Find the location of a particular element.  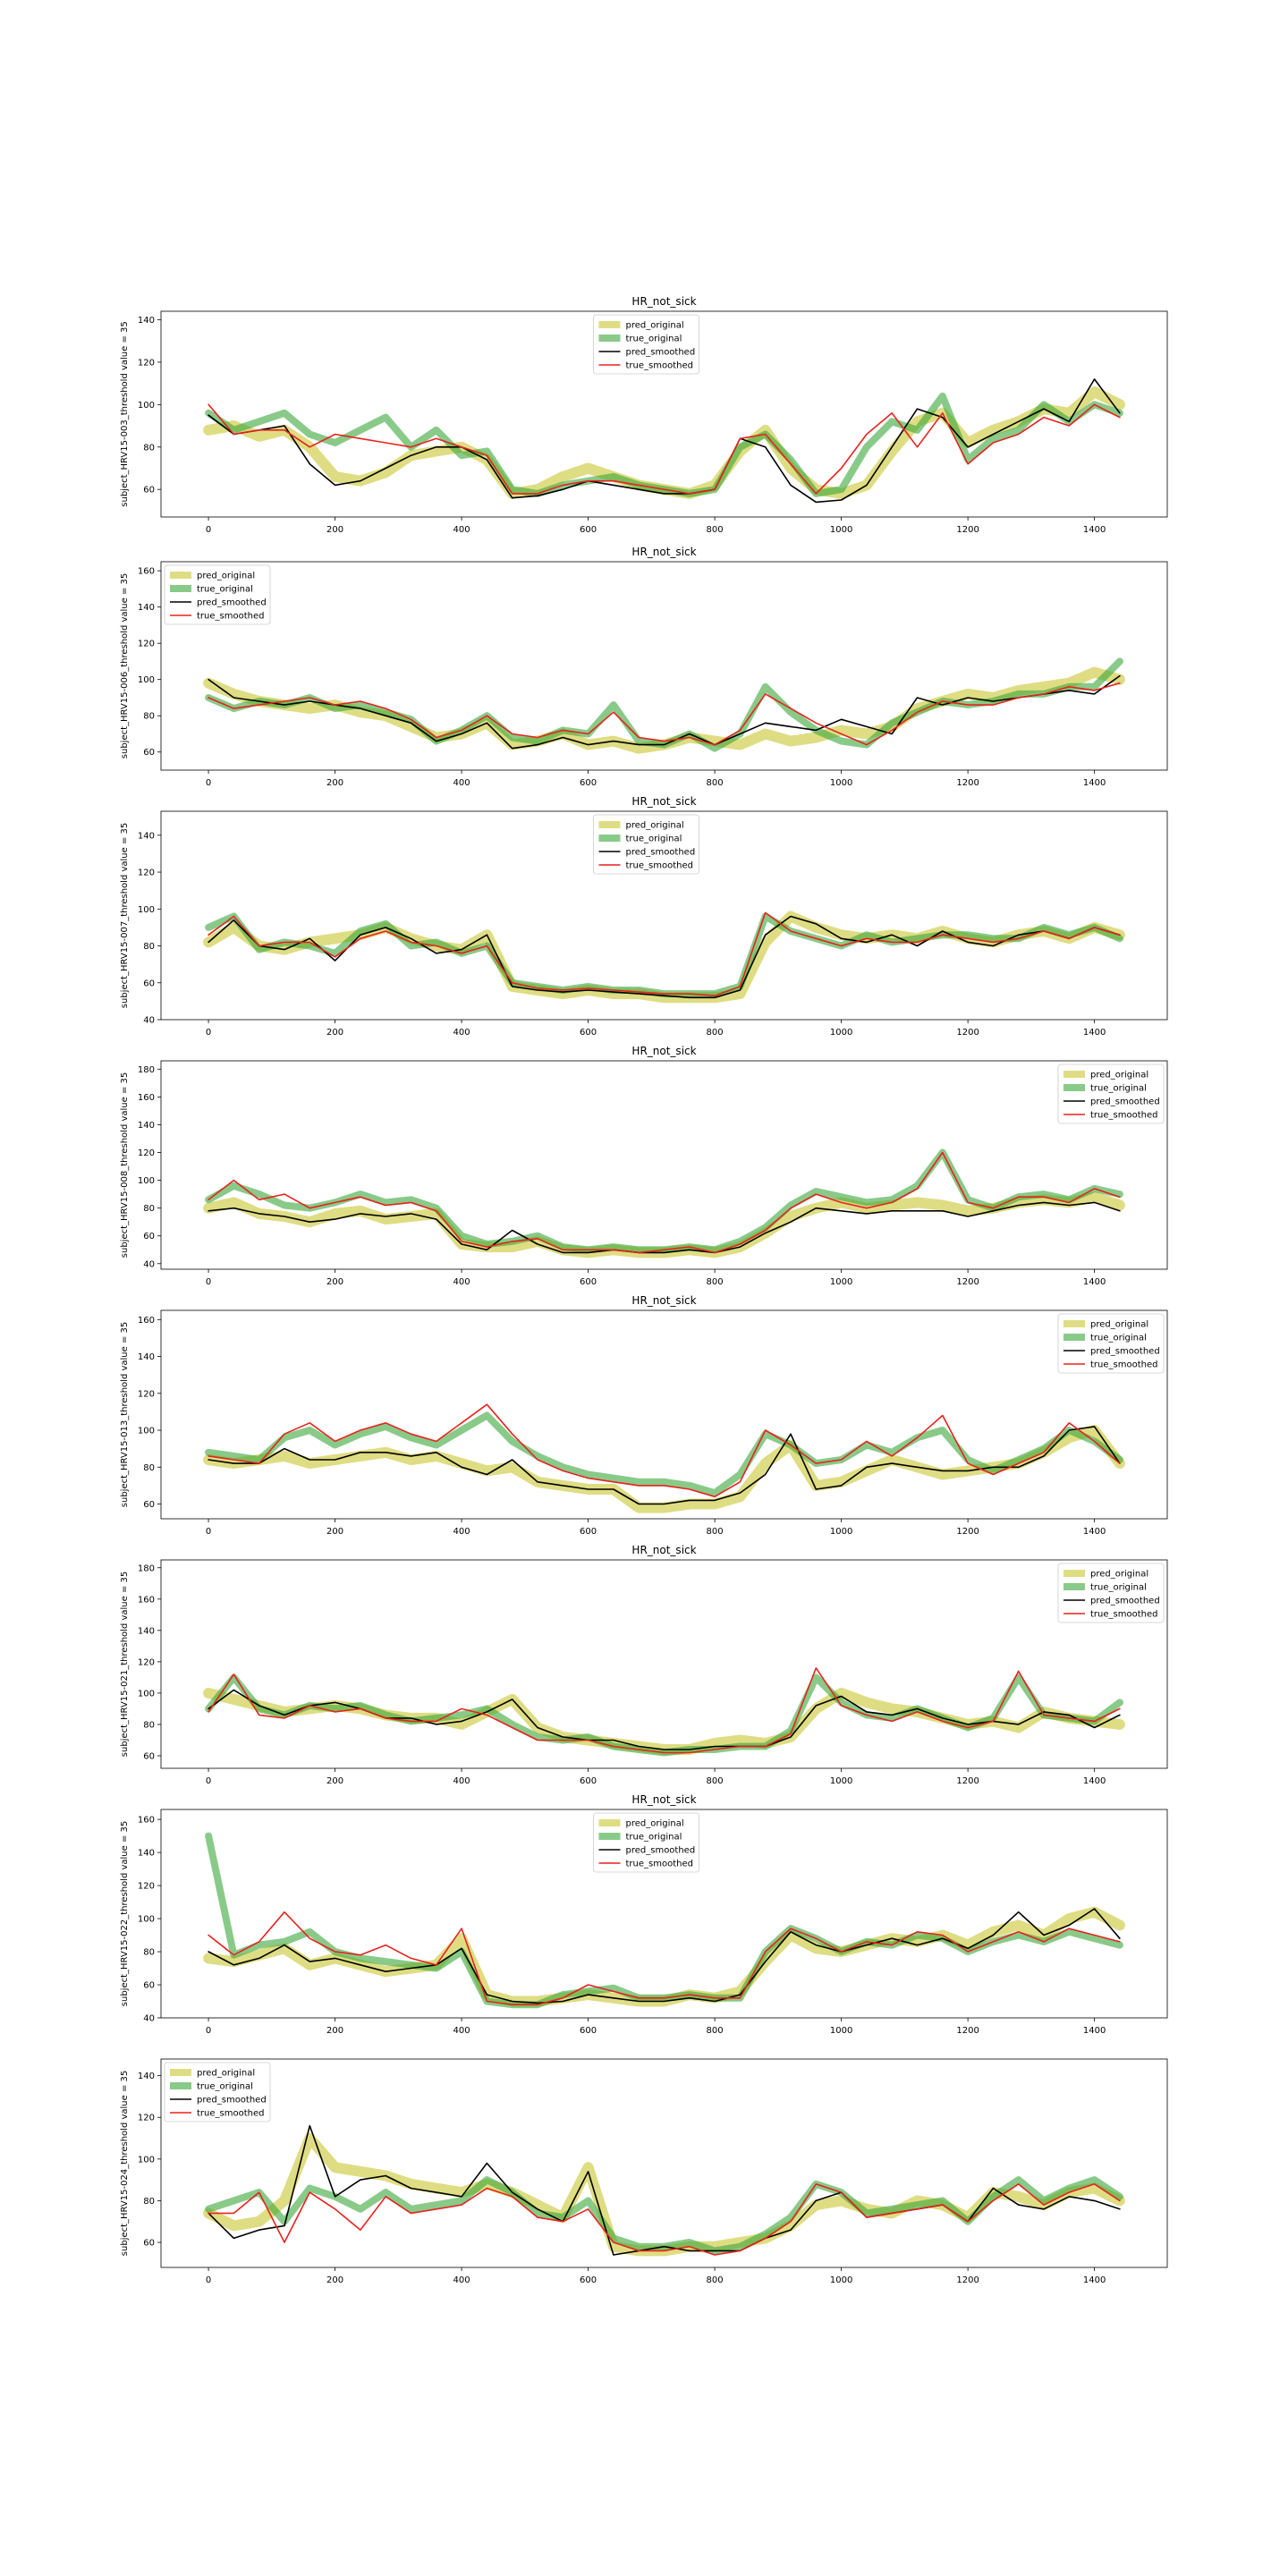

y-axis-label: subject_HRV15-024_threshold value = 35 is located at coordinates (125, 2163).